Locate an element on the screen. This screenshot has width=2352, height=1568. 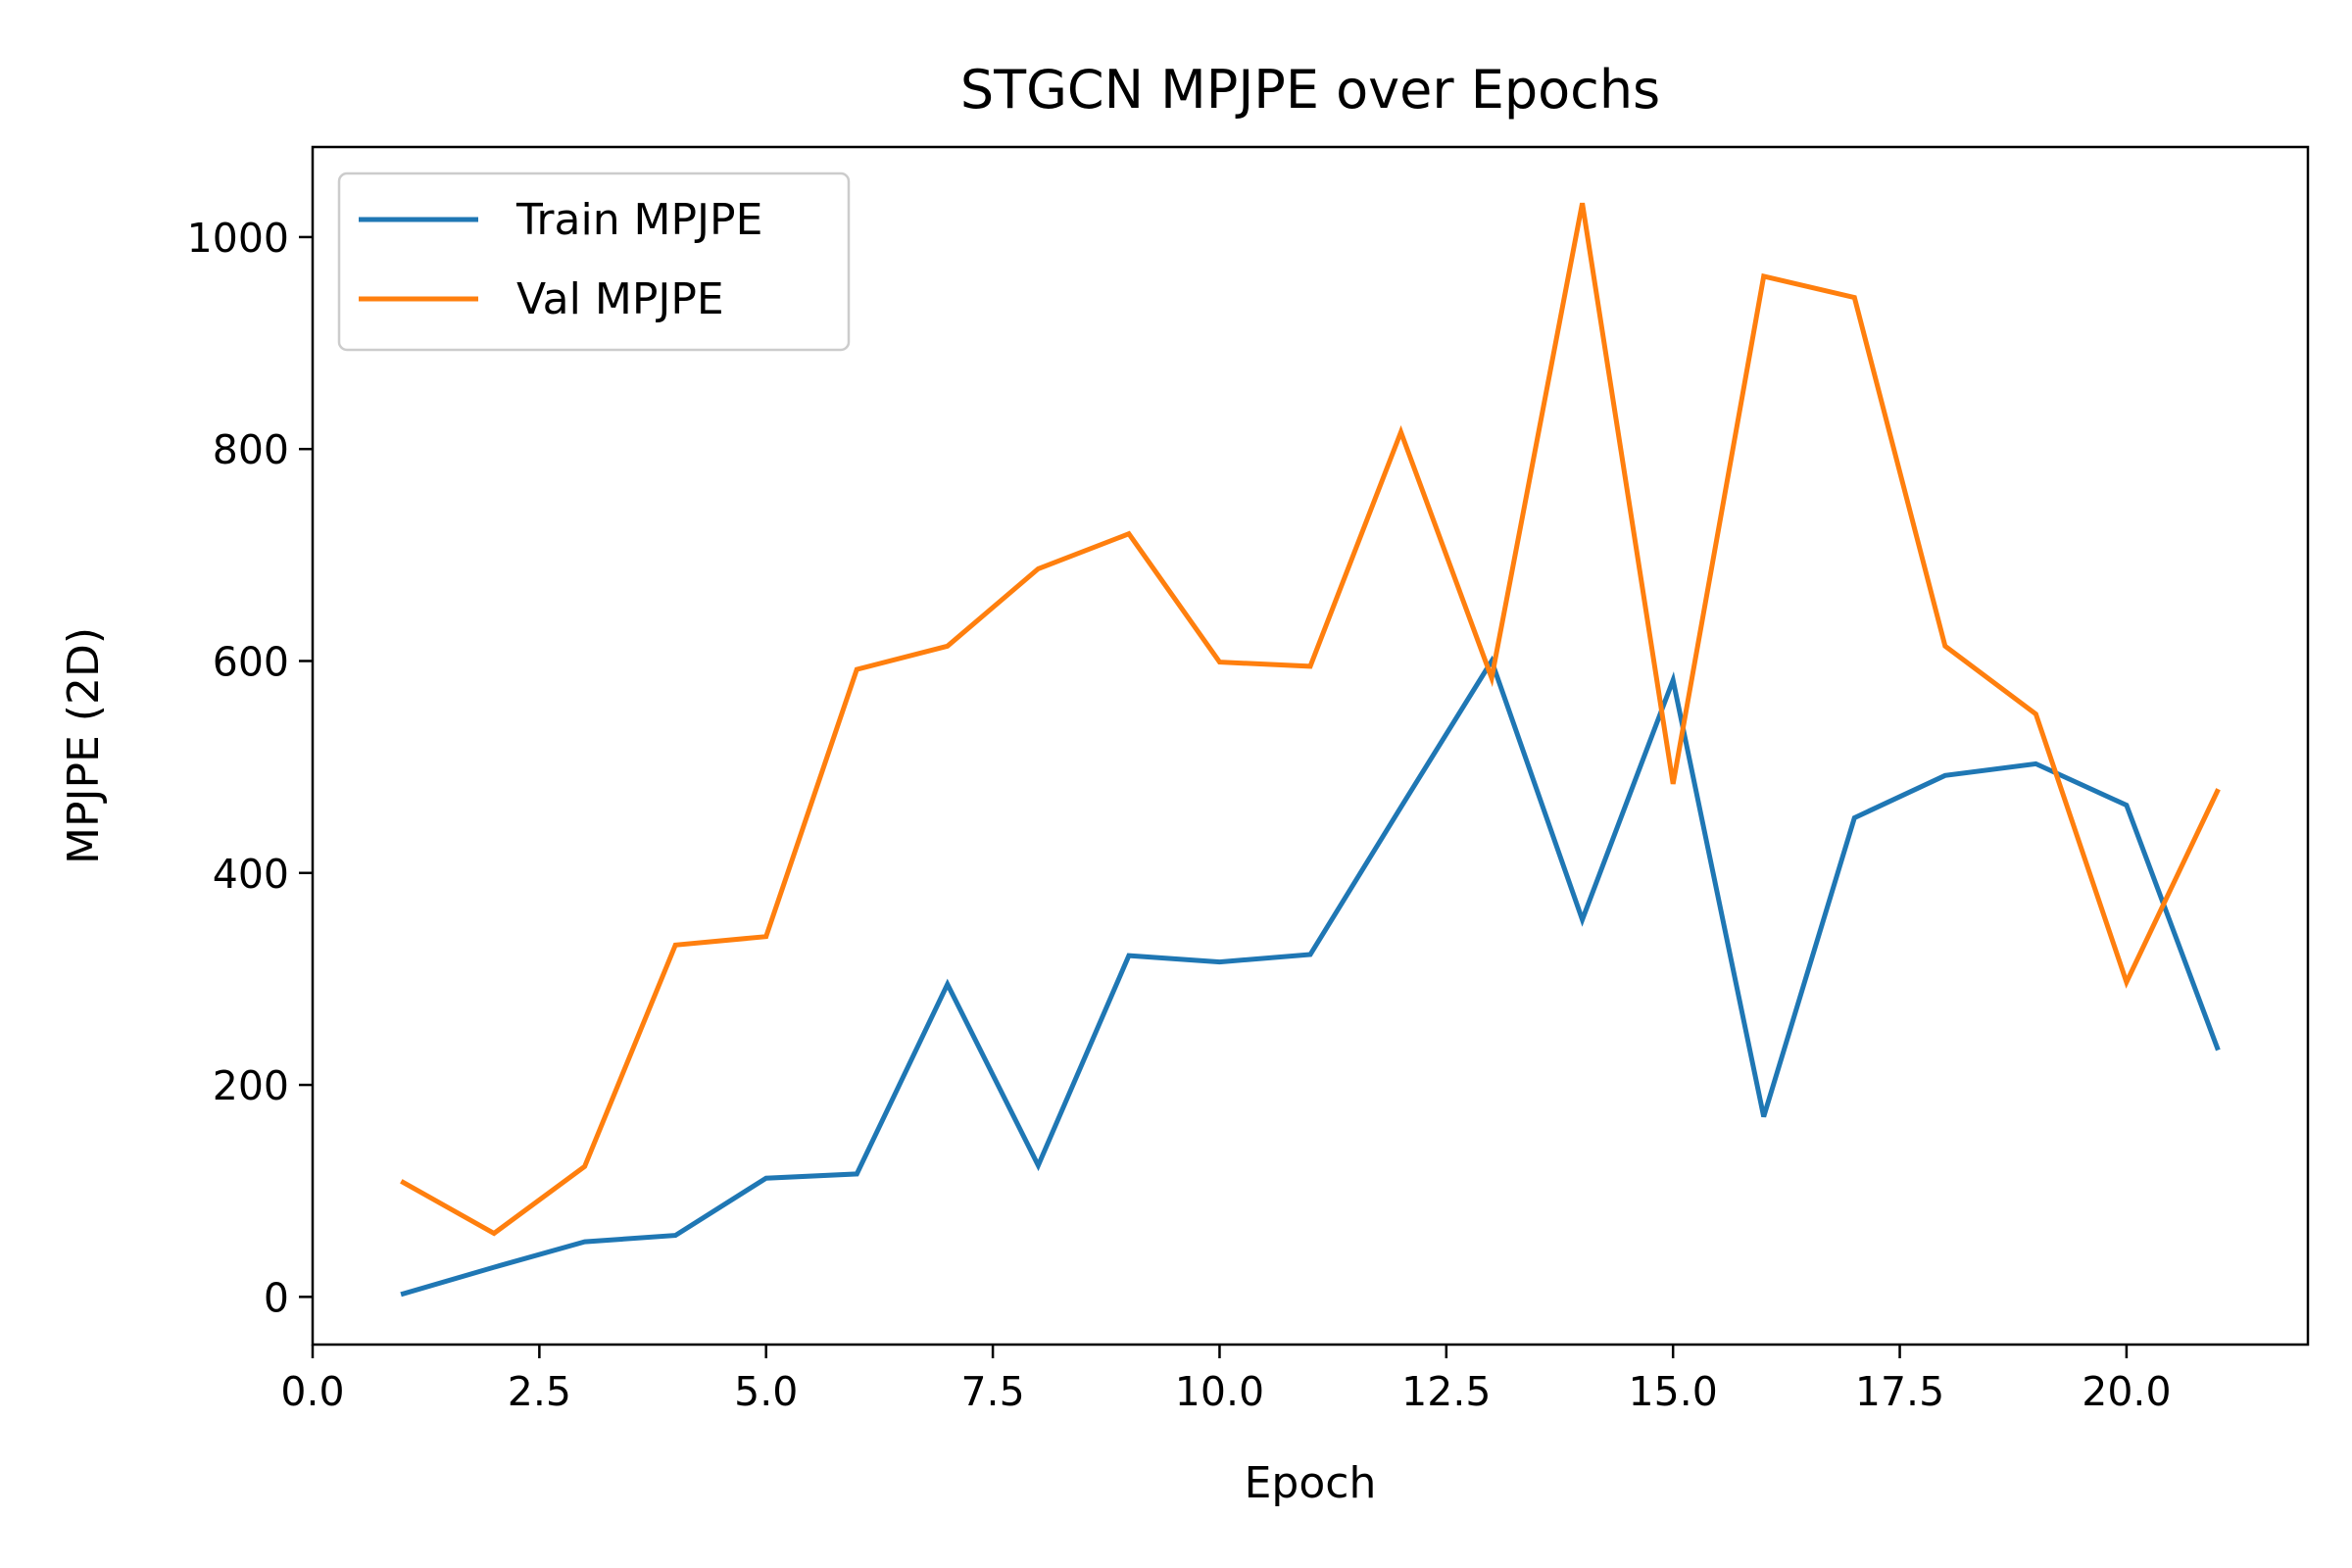
x-tick-label: 20.0 is located at coordinates (2126, 1391).